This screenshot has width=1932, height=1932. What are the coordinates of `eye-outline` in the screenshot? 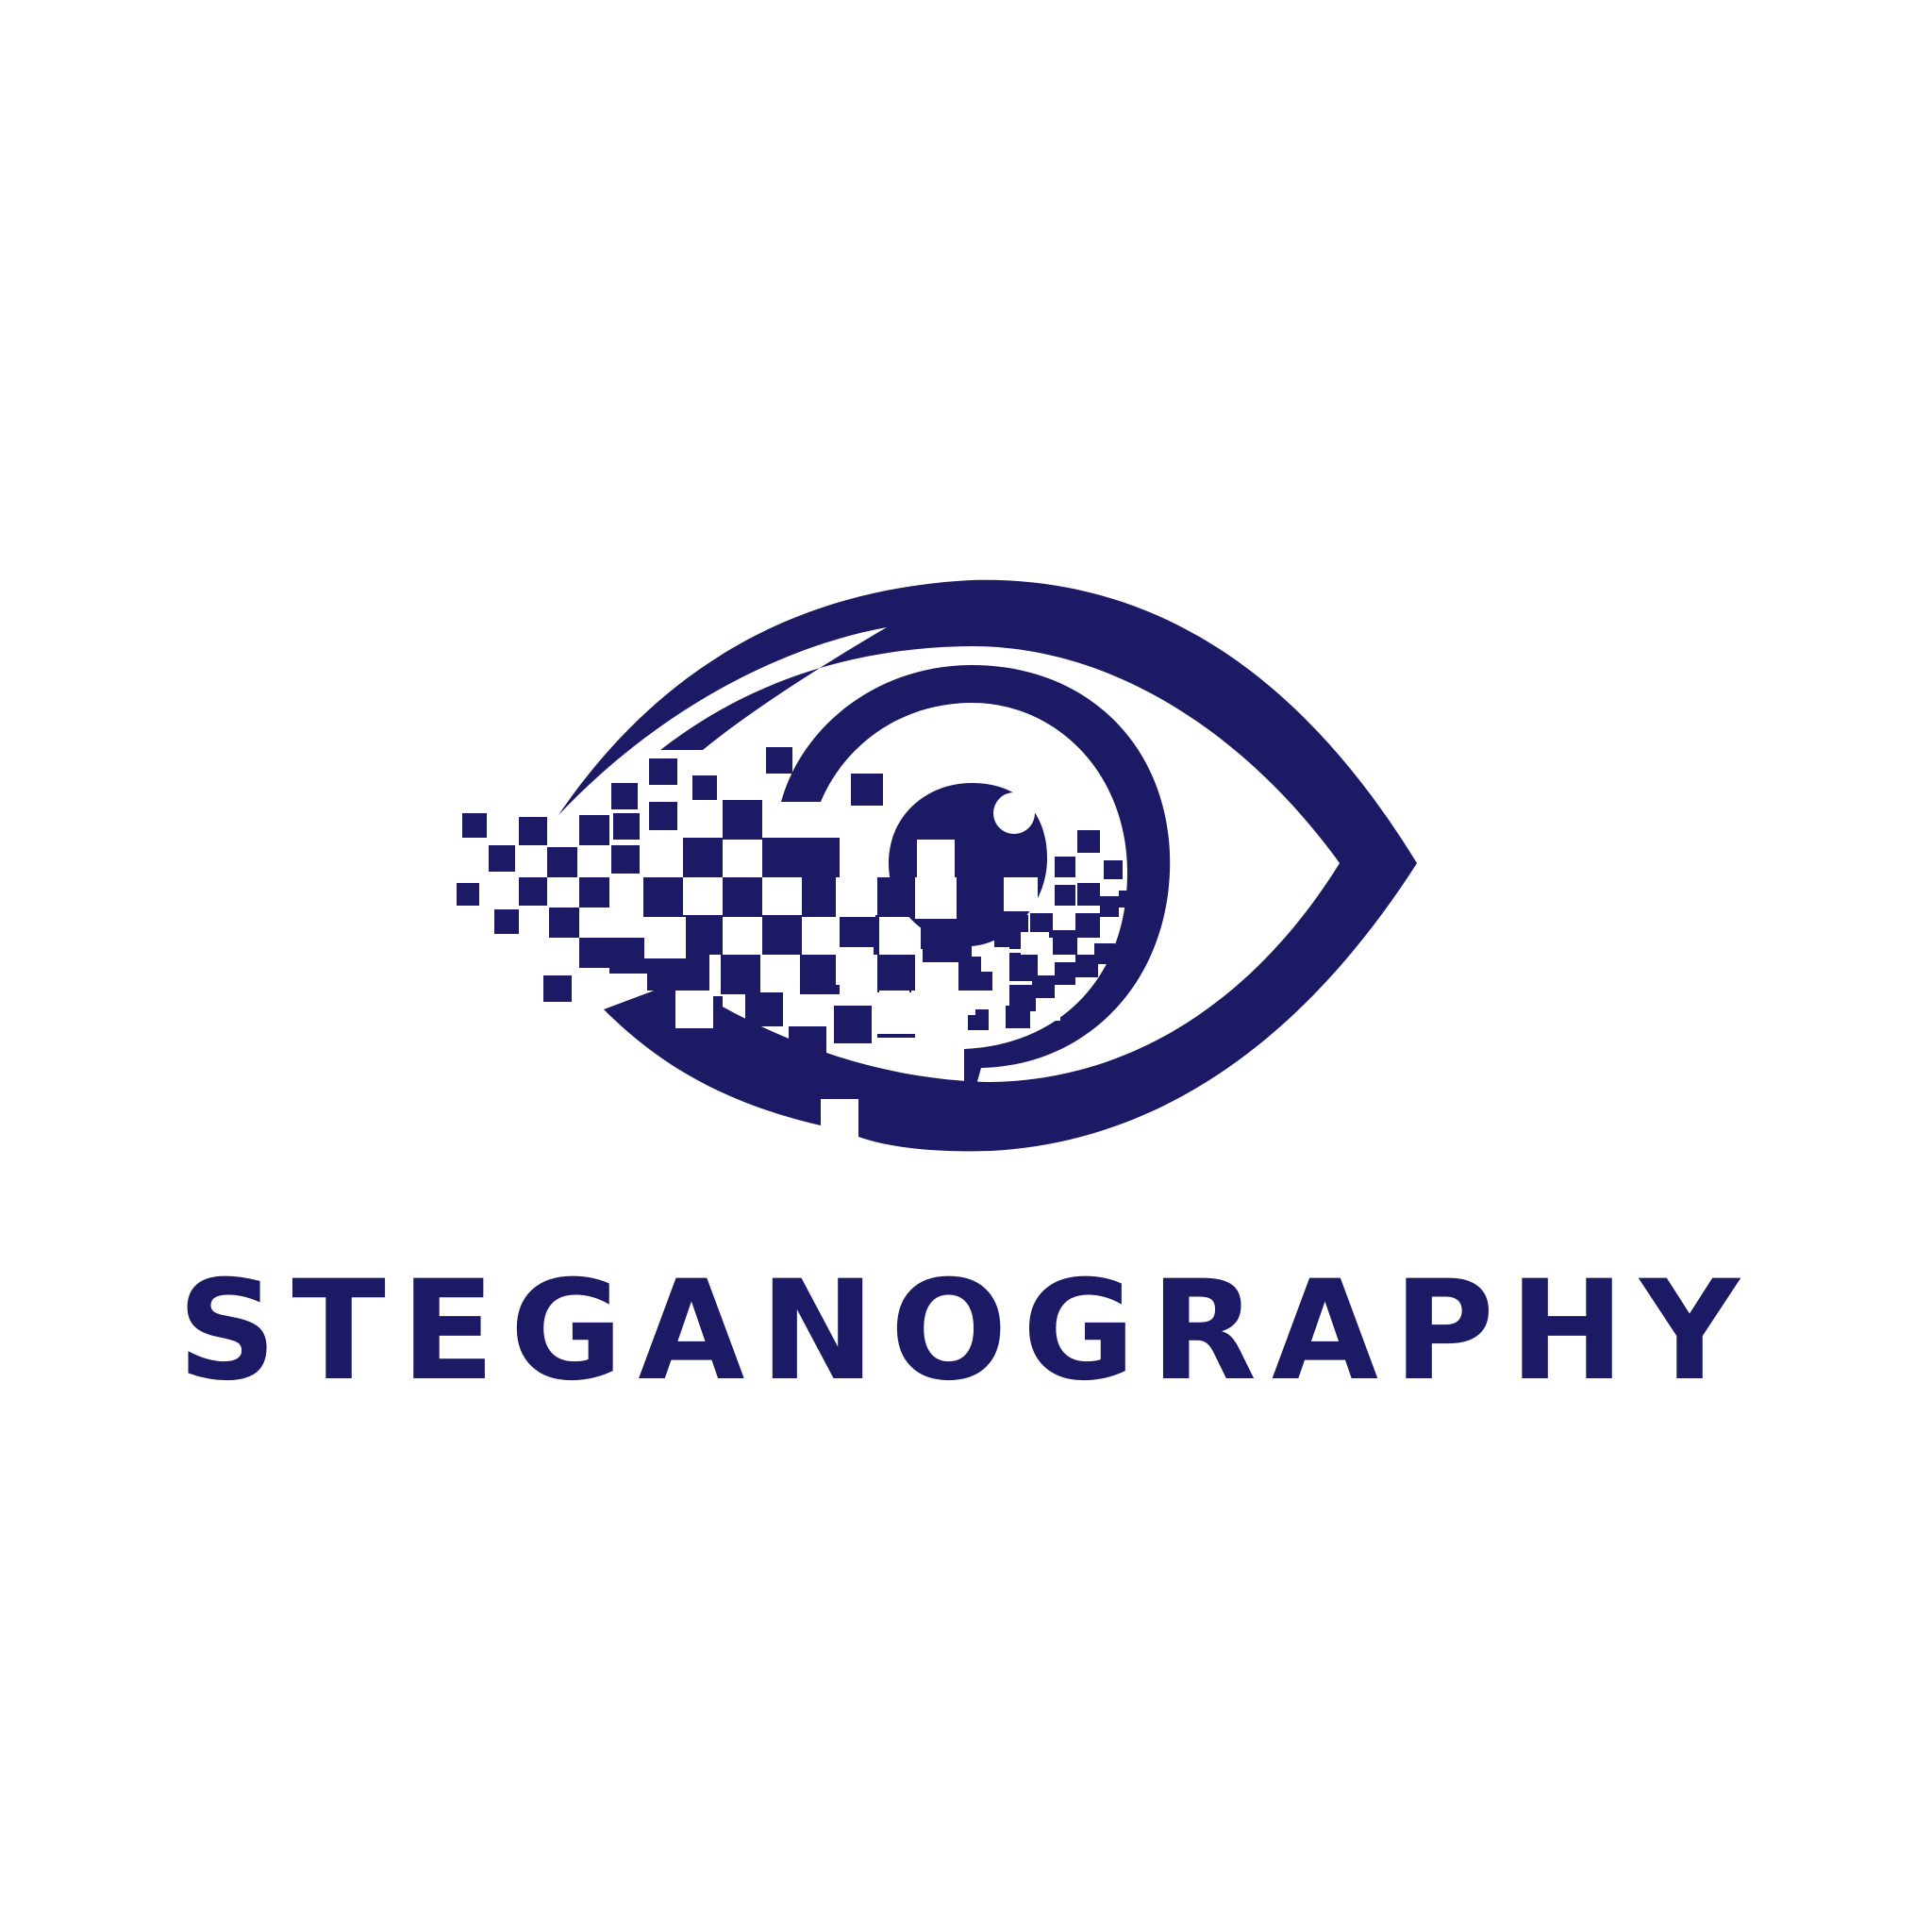 It's located at (988, 866).